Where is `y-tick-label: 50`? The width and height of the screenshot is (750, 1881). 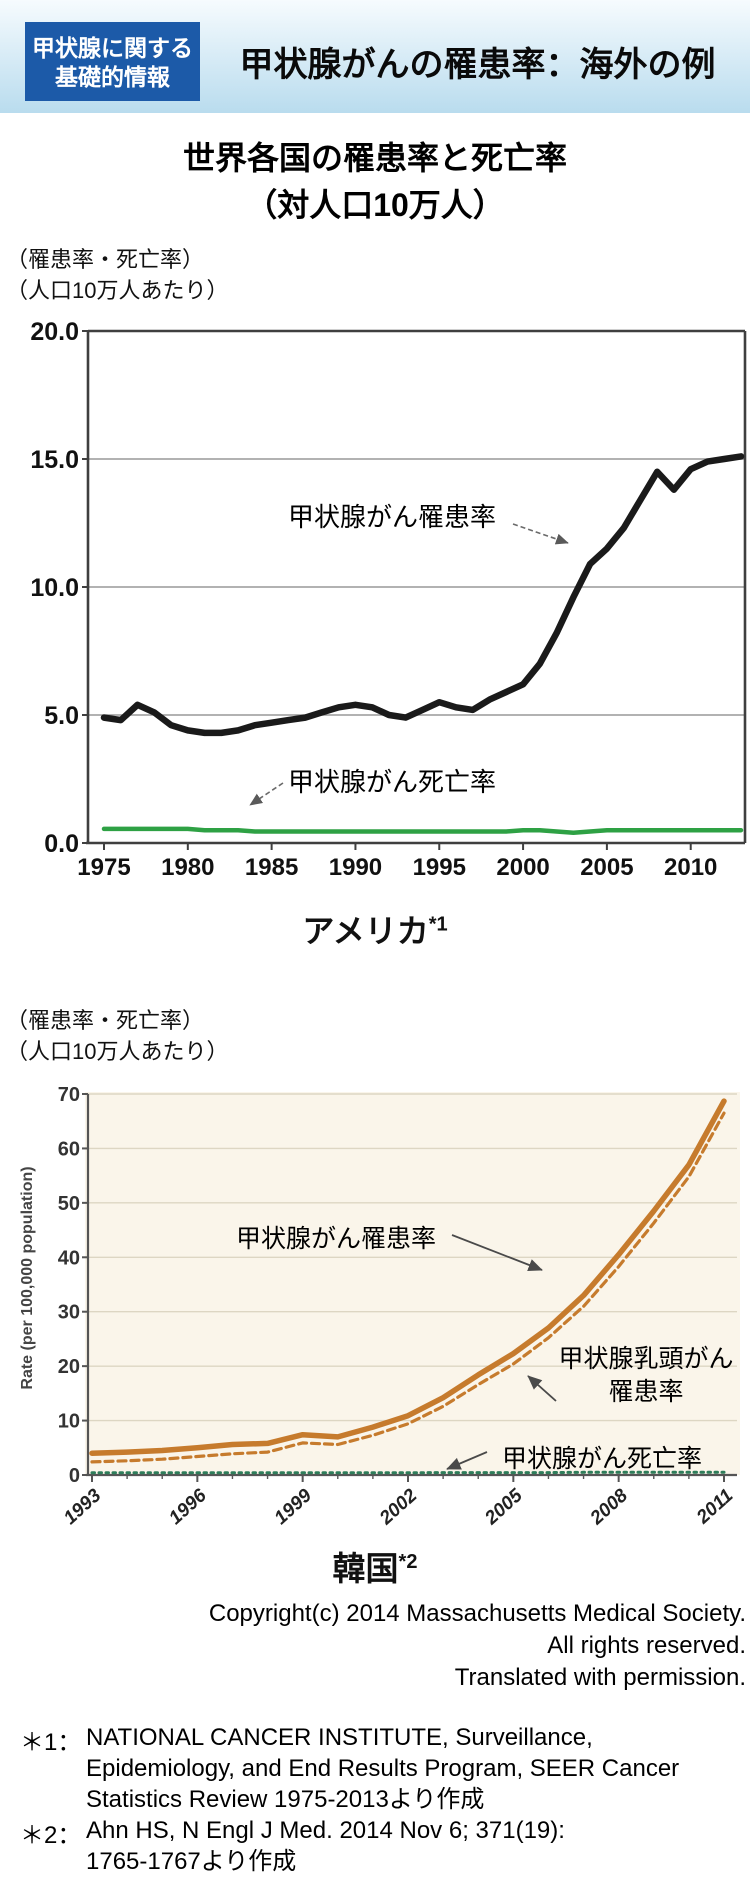
y-tick-label: 50 is located at coordinates (69, 1204).